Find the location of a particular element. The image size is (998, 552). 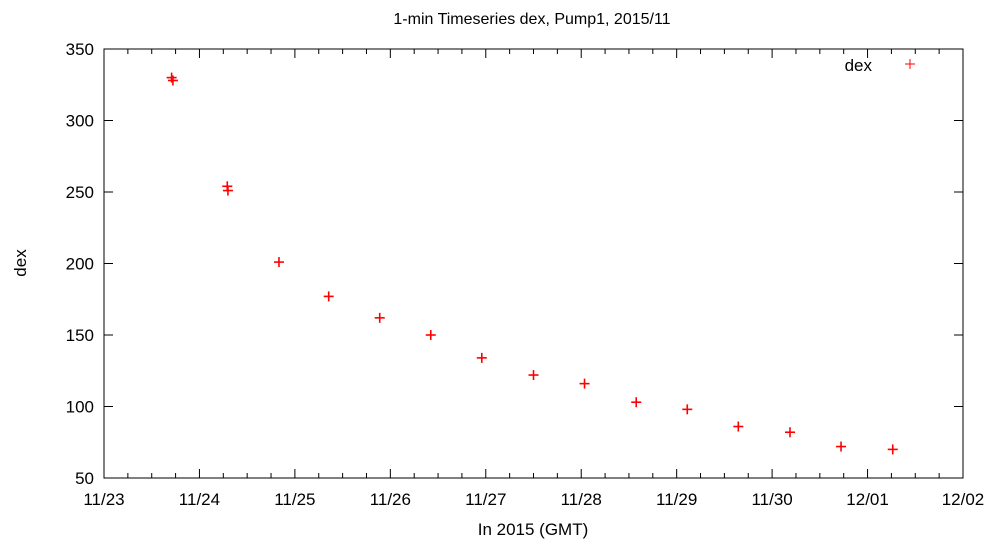

legend-plus is located at coordinates (910, 64).